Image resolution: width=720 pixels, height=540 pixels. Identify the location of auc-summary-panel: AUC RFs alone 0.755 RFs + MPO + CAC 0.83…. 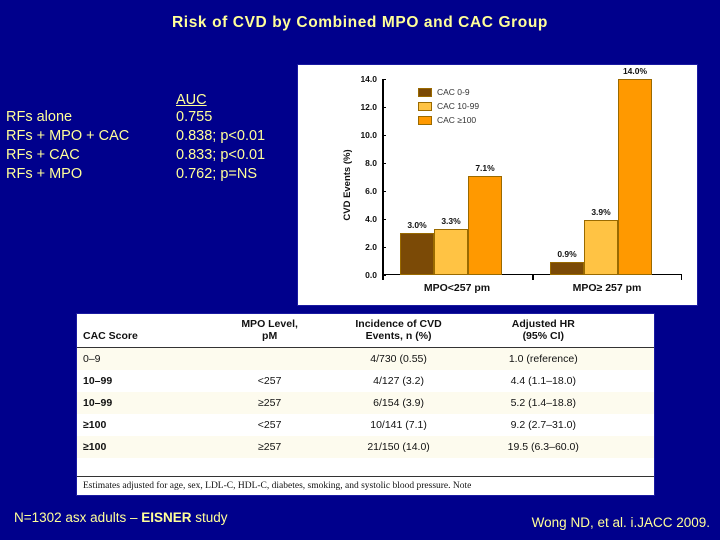
(148, 138).